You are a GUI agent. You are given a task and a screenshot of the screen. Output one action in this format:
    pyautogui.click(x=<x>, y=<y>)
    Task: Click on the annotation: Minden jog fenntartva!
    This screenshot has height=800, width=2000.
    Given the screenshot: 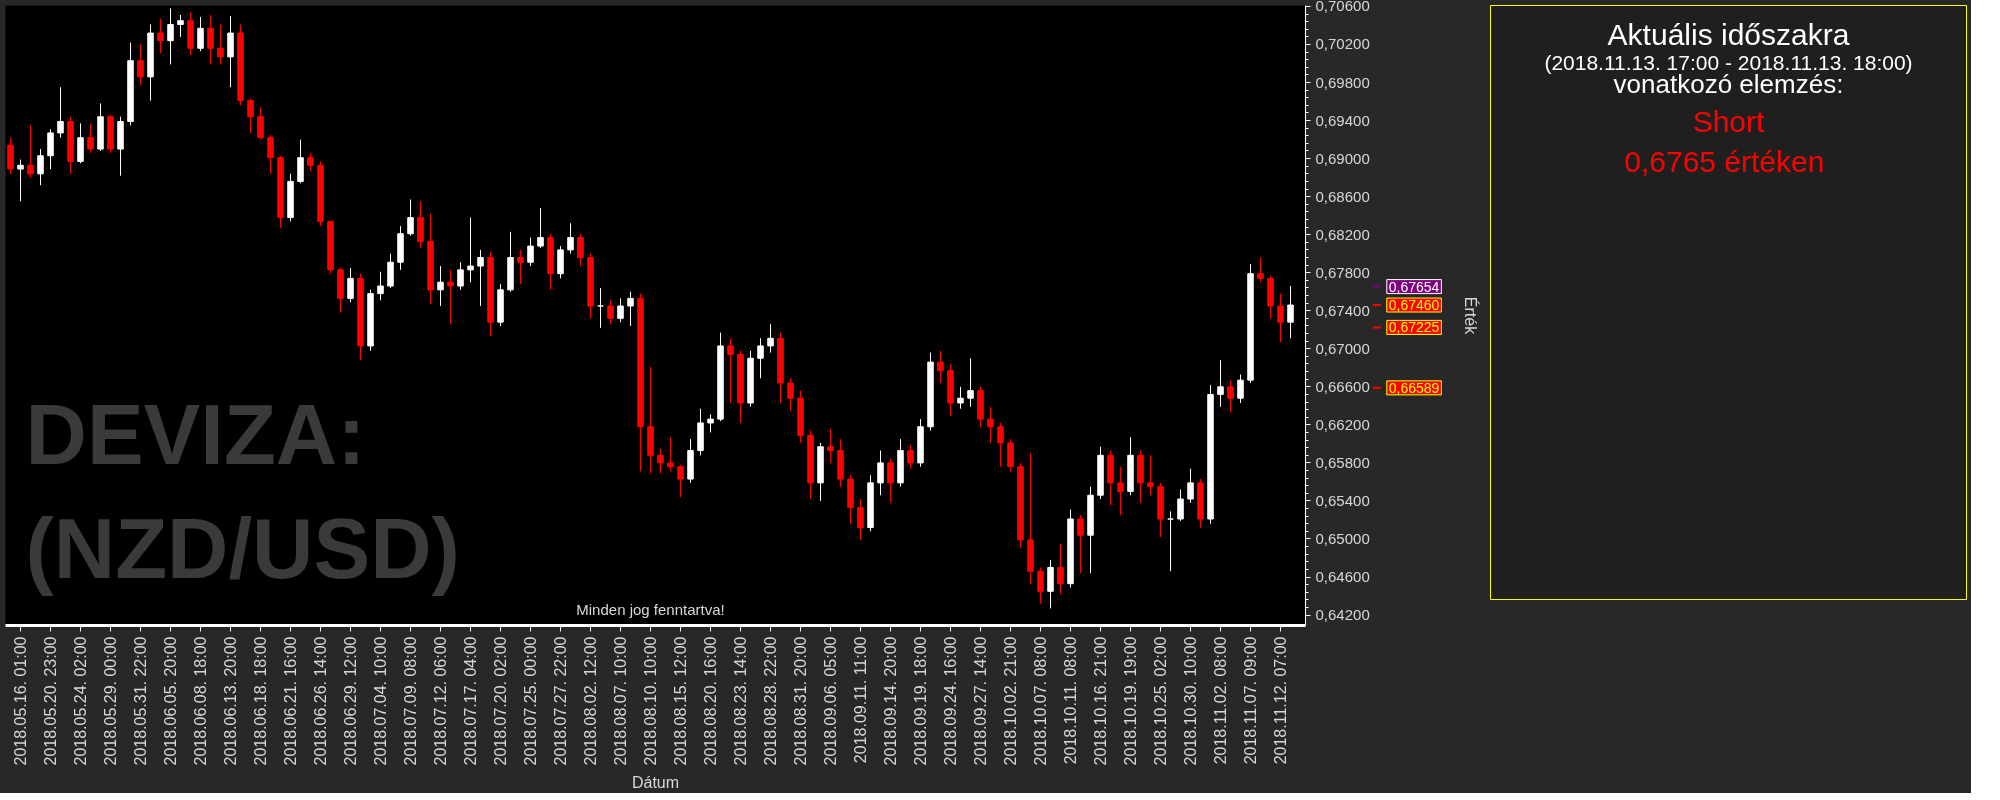 What is the action you would take?
    pyautogui.click(x=650, y=609)
    